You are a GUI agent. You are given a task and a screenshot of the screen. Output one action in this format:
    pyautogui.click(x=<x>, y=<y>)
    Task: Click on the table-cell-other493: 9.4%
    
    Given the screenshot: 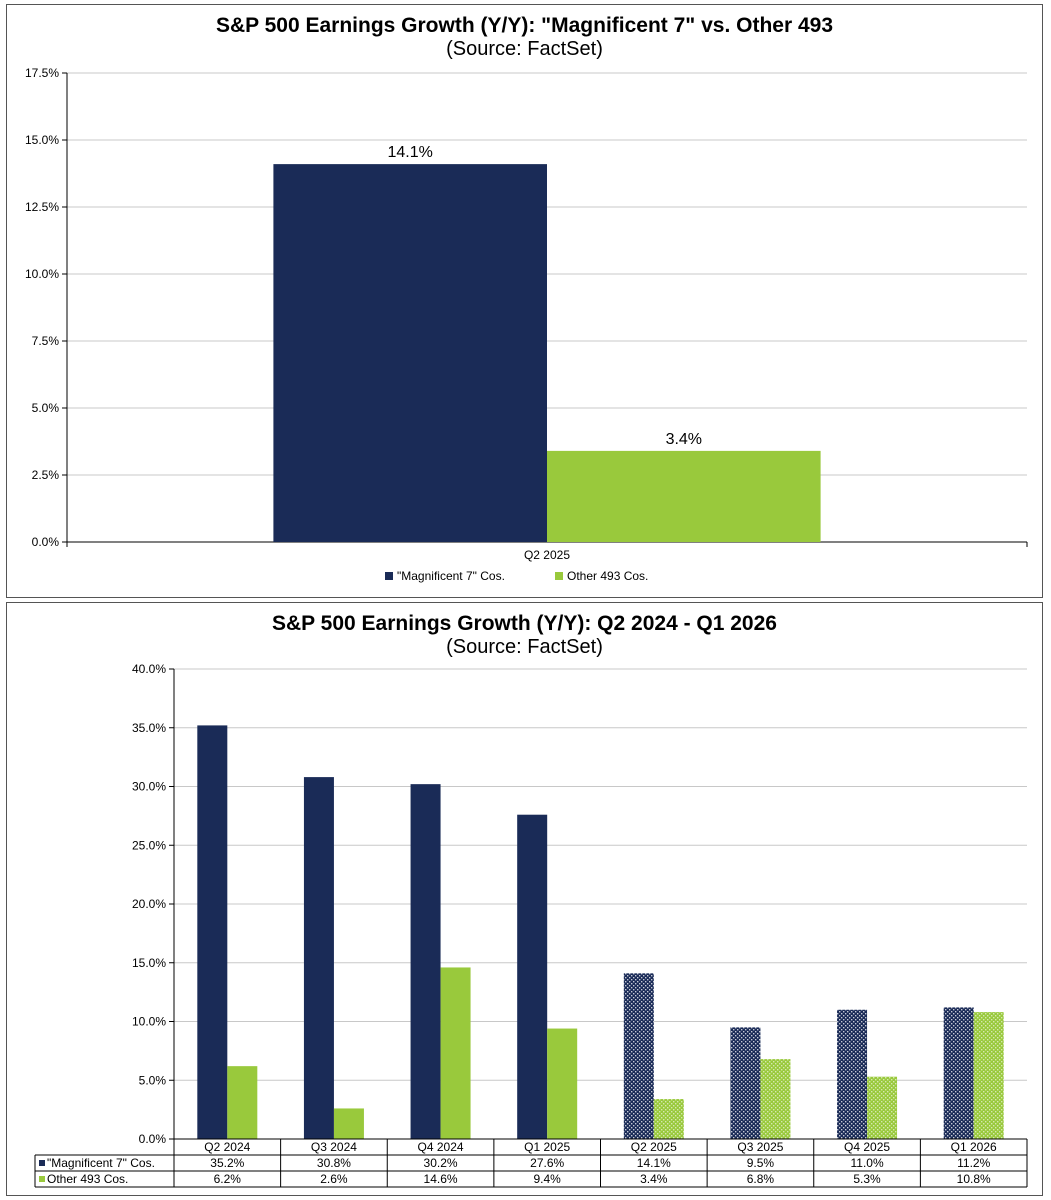 What is the action you would take?
    pyautogui.click(x=548, y=1179)
    